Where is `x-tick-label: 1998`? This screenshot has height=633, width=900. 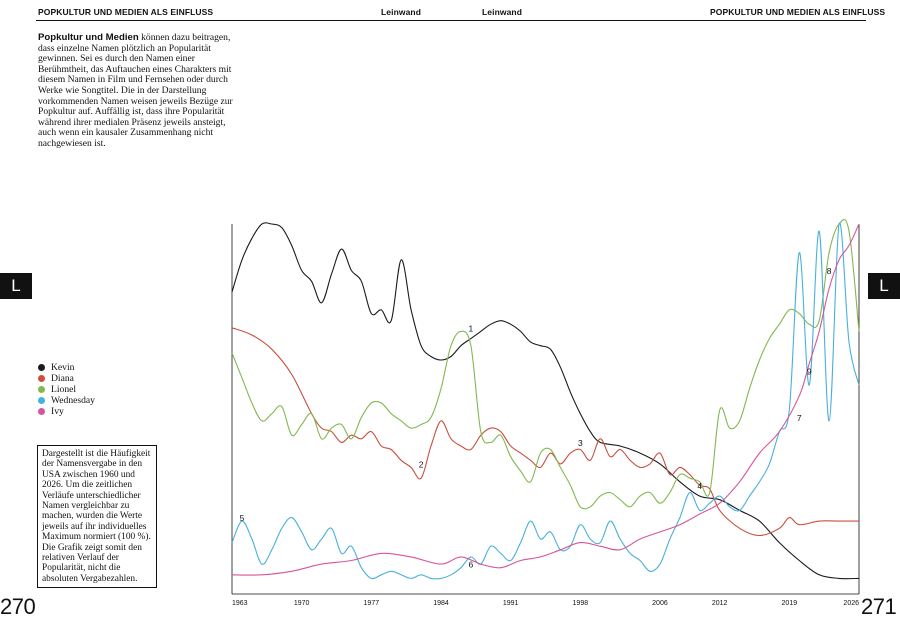
x-tick-label: 1998 is located at coordinates (581, 603).